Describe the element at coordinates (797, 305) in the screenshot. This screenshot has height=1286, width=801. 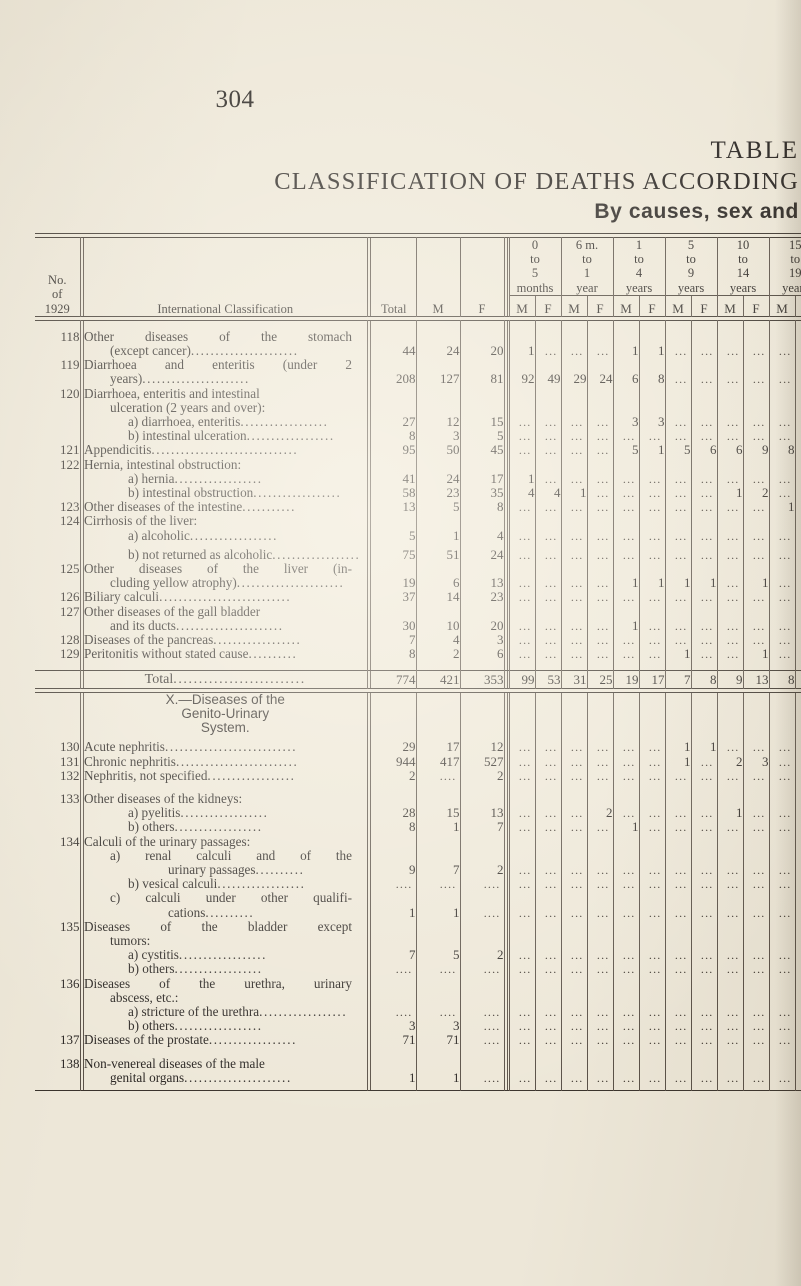
I see `header-15-19-years-f: F` at that location.